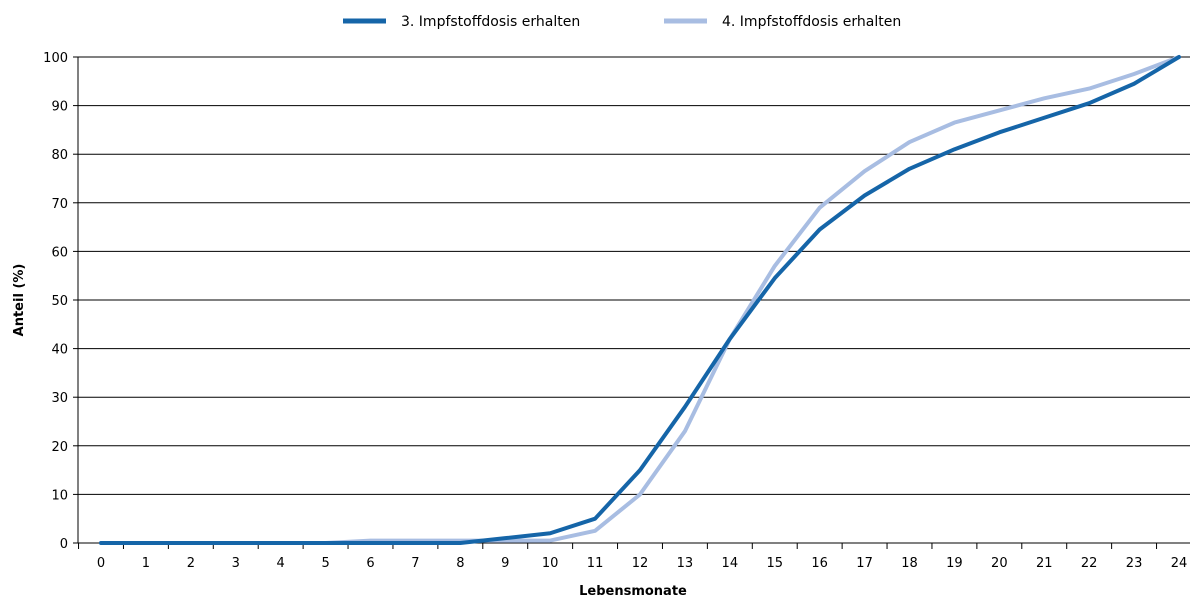  What do you see at coordinates (59, 495) in the screenshot?
I see `y-tick-label: 10` at bounding box center [59, 495].